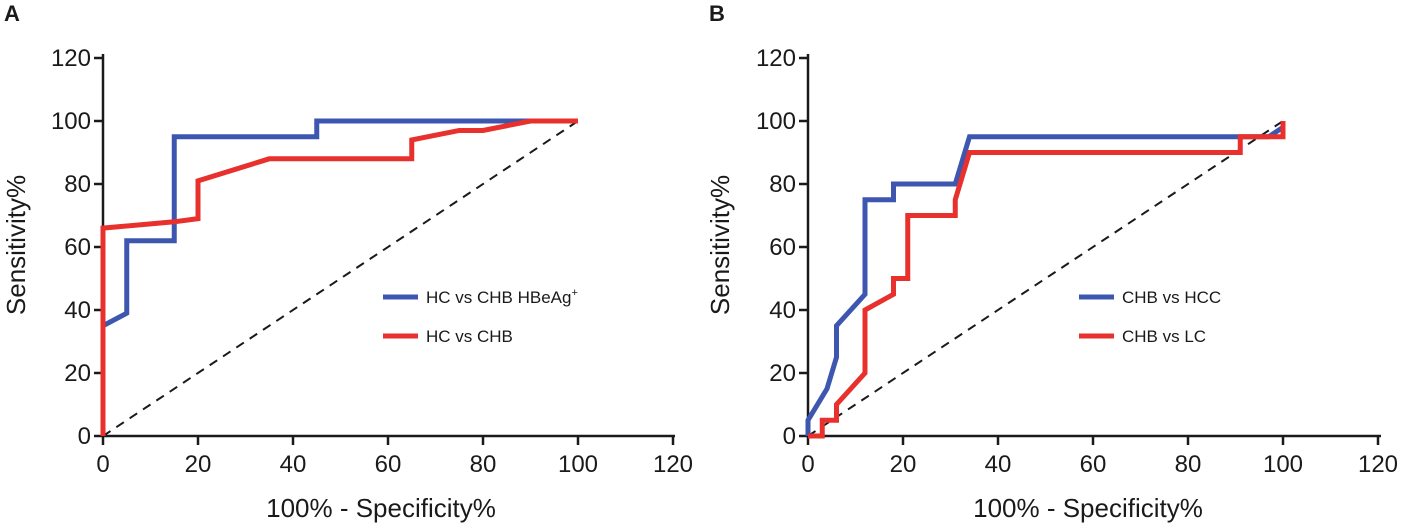  I want to click on panel-a-x-tick-label-60: 60, so click(388, 464).